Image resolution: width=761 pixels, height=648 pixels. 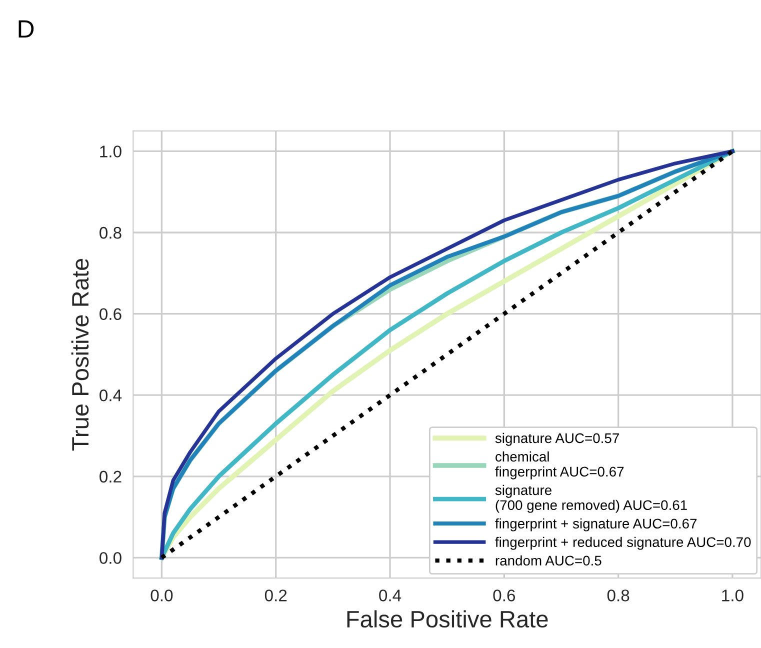 I want to click on x-tick-label: 0.2, so click(x=275, y=596).